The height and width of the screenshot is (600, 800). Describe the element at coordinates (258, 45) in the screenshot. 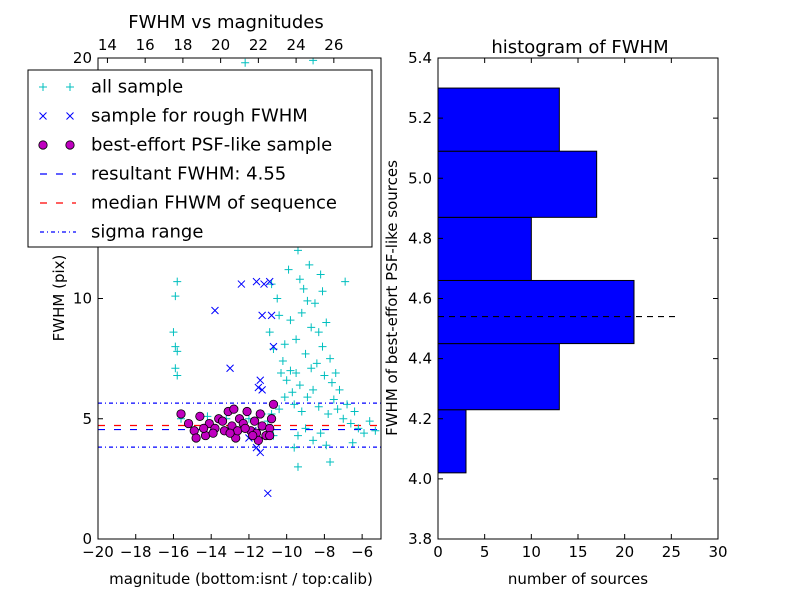

I see `top-x-tick-label: 22` at that location.